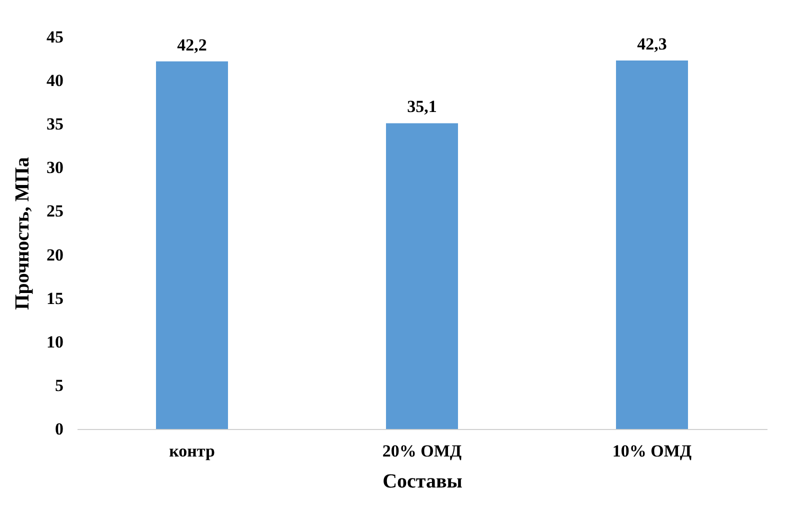 The image size is (790, 528). What do you see at coordinates (55, 298) in the screenshot?
I see `y-tick-label: 15` at bounding box center [55, 298].